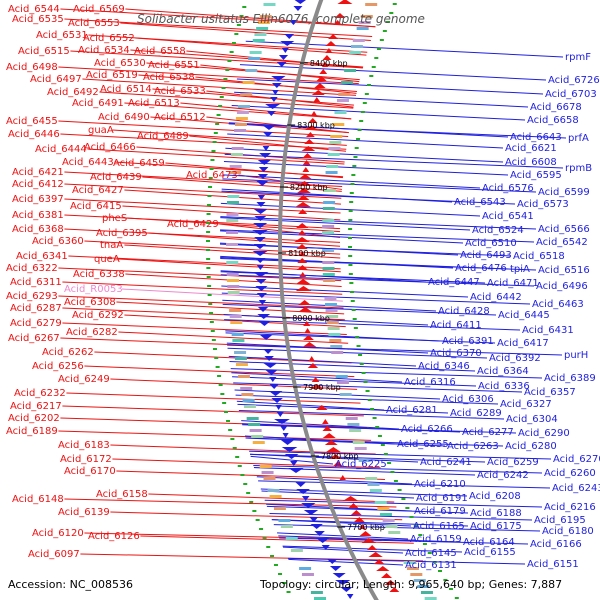 This screenshot has height=600, width=600. I want to click on gene-label: Acid_6421, so click(38, 172).